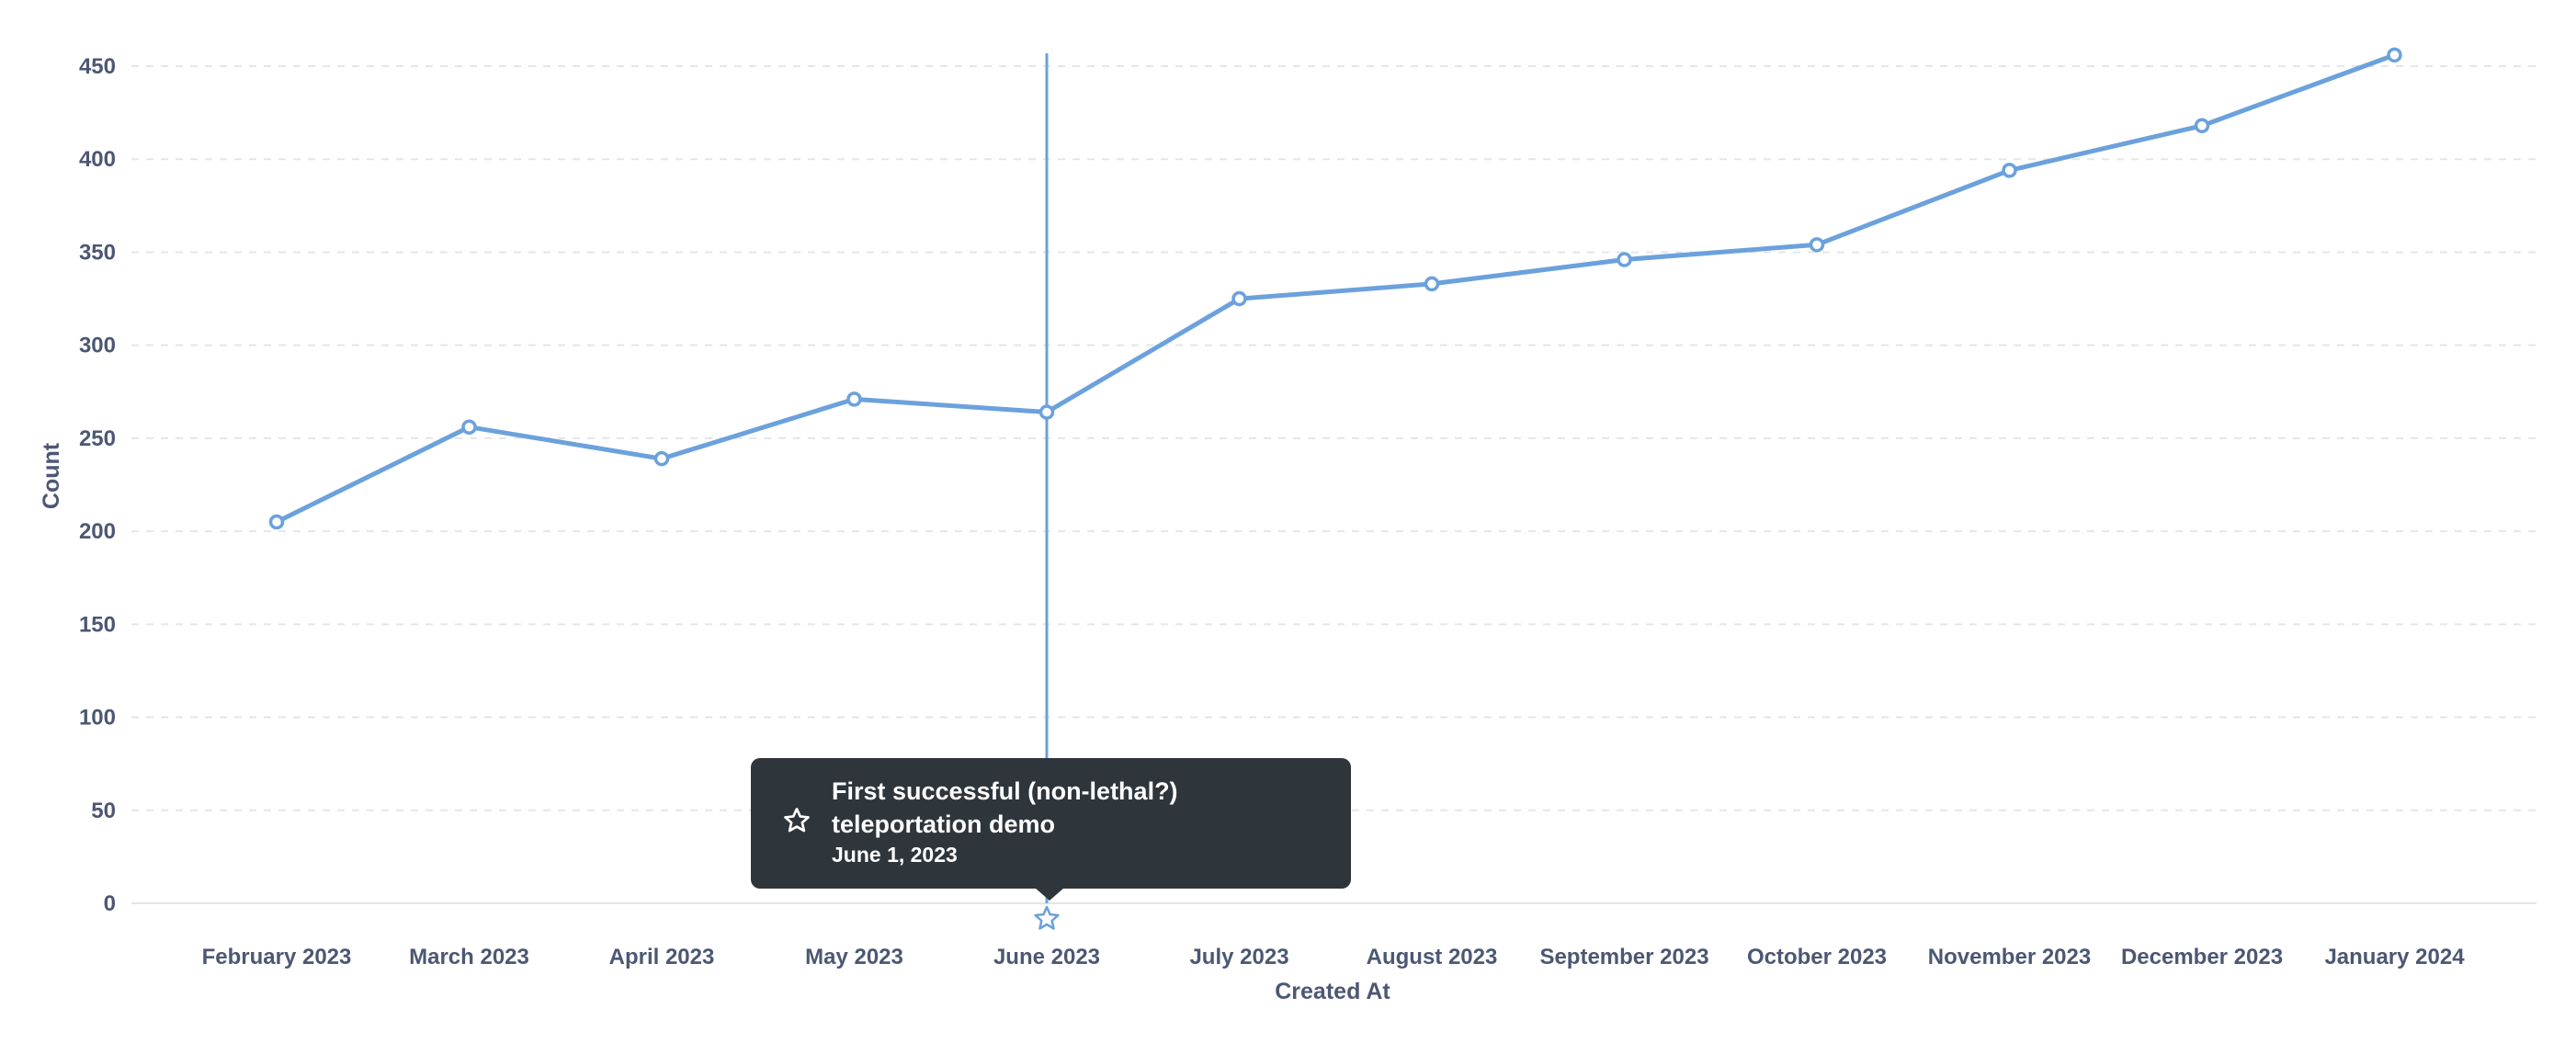 This screenshot has height=1054, width=2576. Describe the element at coordinates (2009, 957) in the screenshot. I see `x-tick-label: November 2023` at that location.